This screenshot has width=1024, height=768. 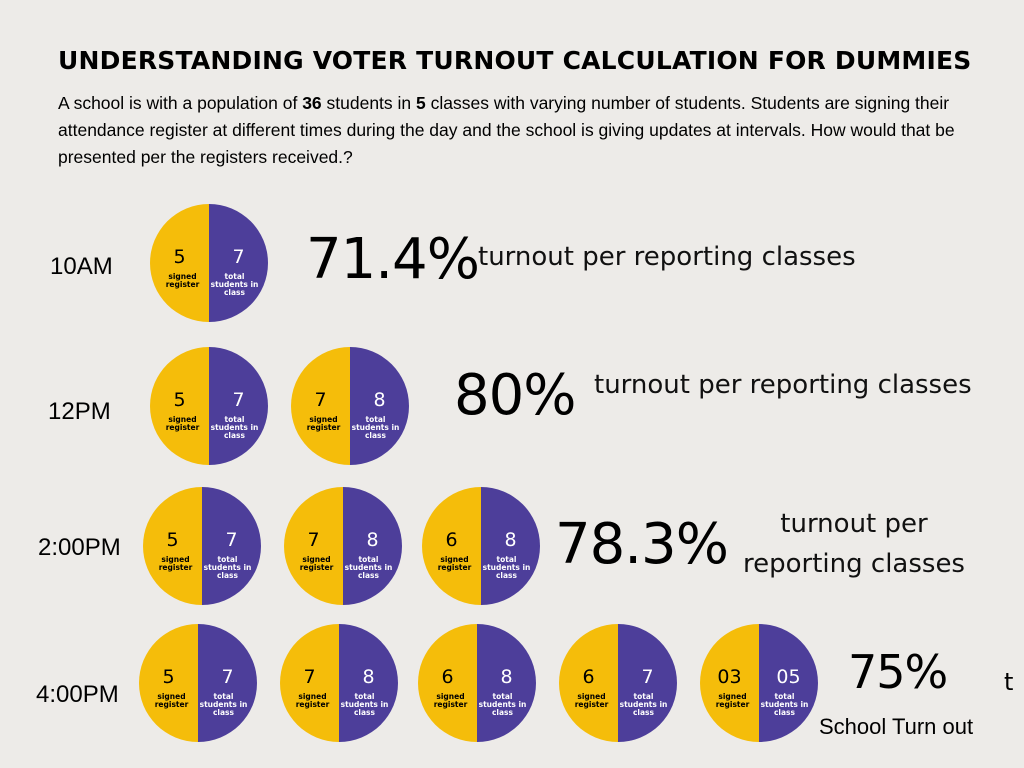 I want to click on turnout-caption-10am: turnout per reporting classes, so click(x=667, y=257).